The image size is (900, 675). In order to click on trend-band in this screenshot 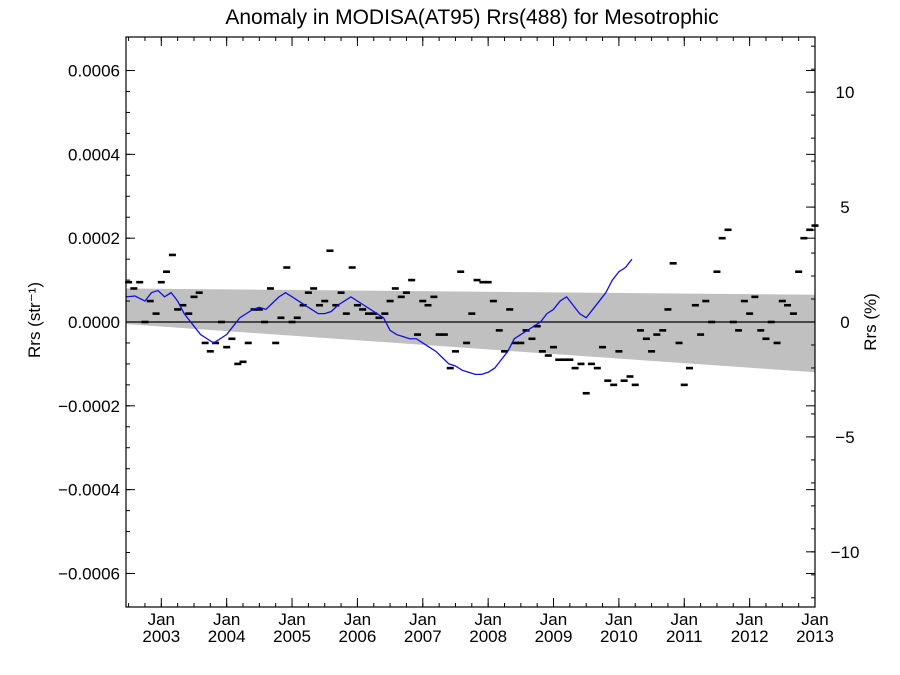, I will do `click(470, 330)`.